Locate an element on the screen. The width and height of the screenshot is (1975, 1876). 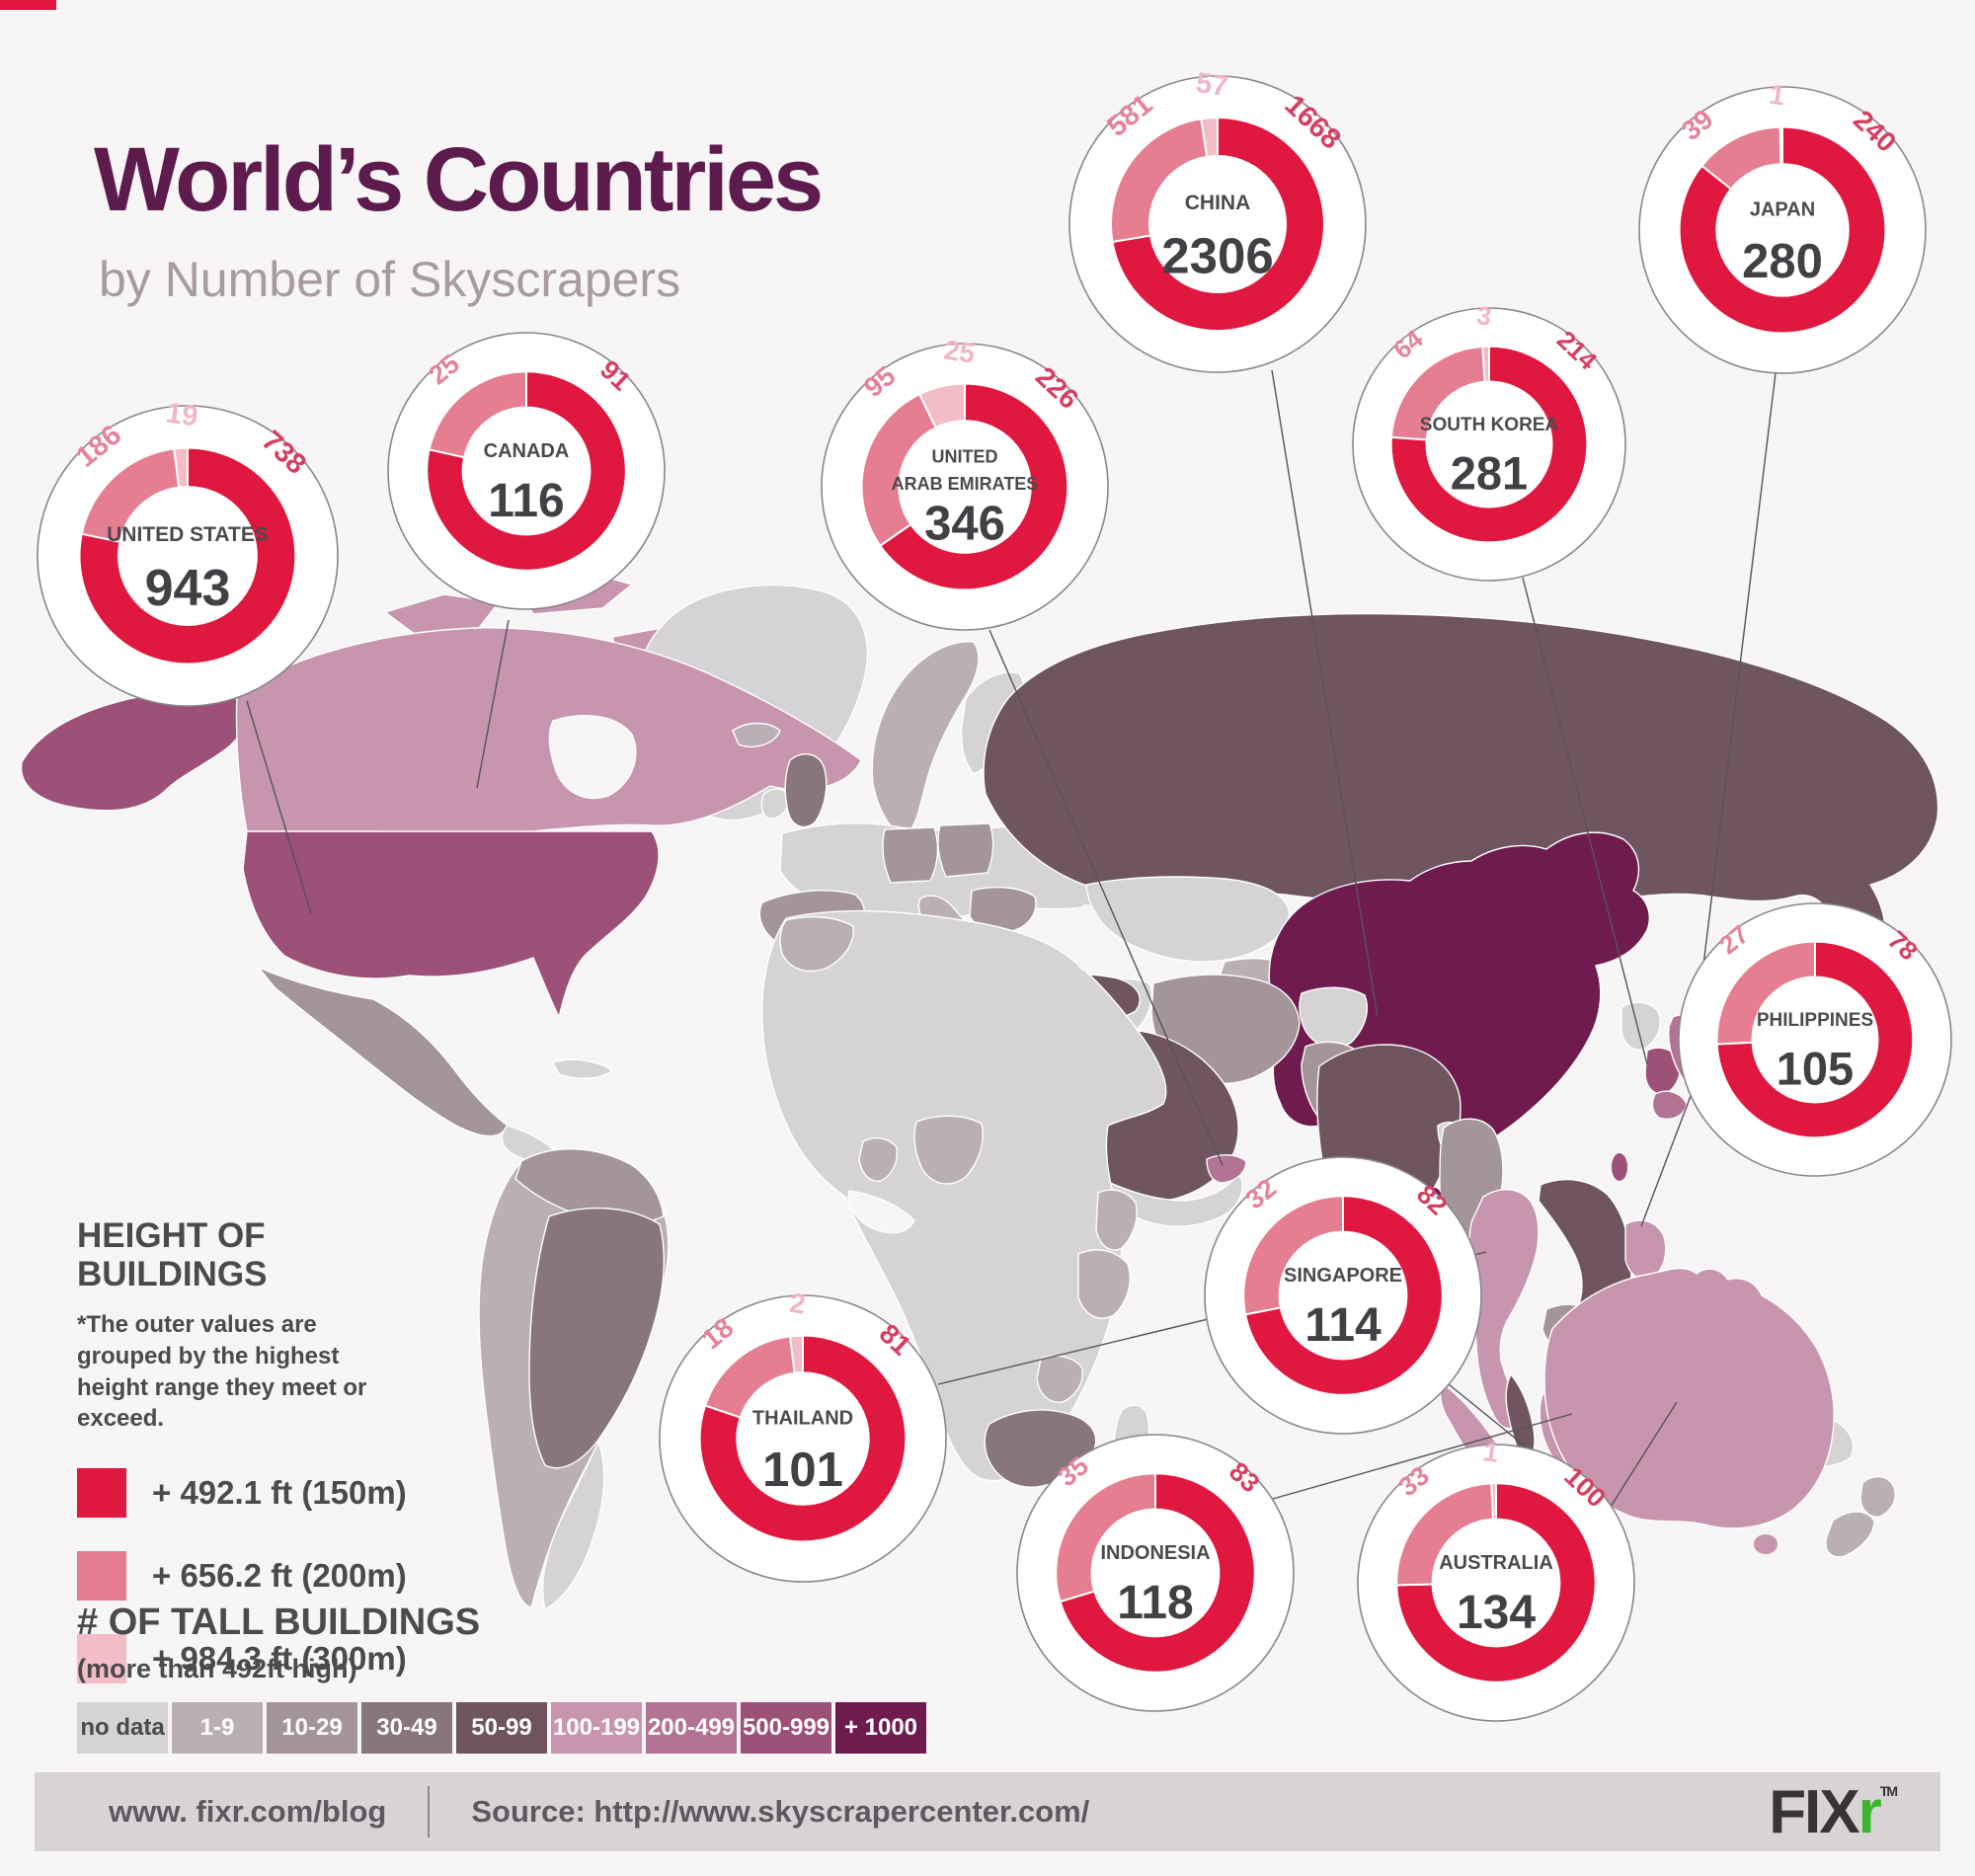
page-subtitle: by Number of Skyscrapers is located at coordinates (390, 279).